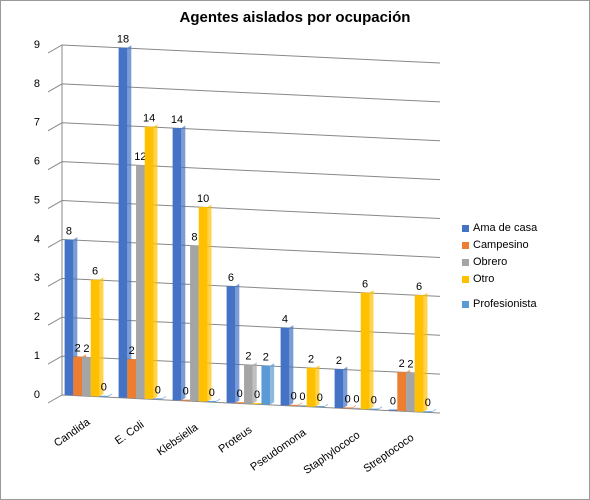 This screenshot has width=590, height=500. Describe the element at coordinates (37, 317) in the screenshot. I see `y-tick-label: 2` at that location.